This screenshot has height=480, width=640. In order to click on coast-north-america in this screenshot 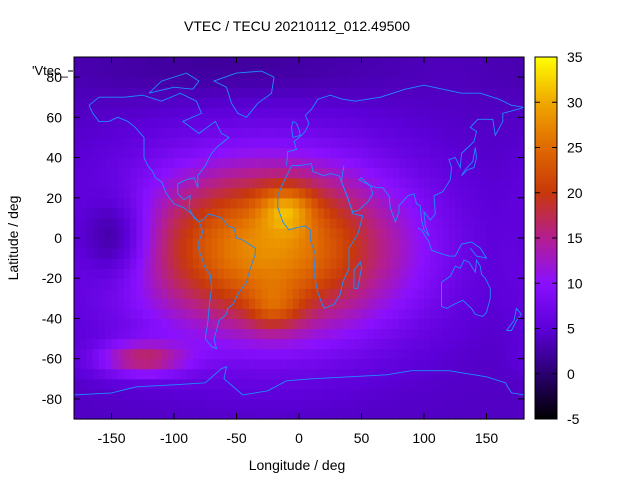, I will do `click(159, 157)`.